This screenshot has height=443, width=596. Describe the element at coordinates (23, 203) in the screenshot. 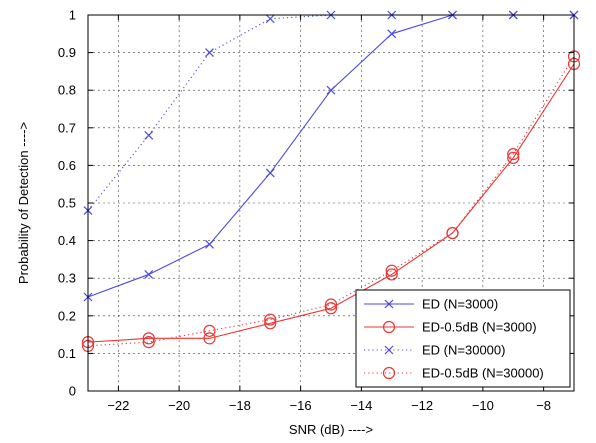

I see `y-axis-label: Probability of Detection ---->` at that location.